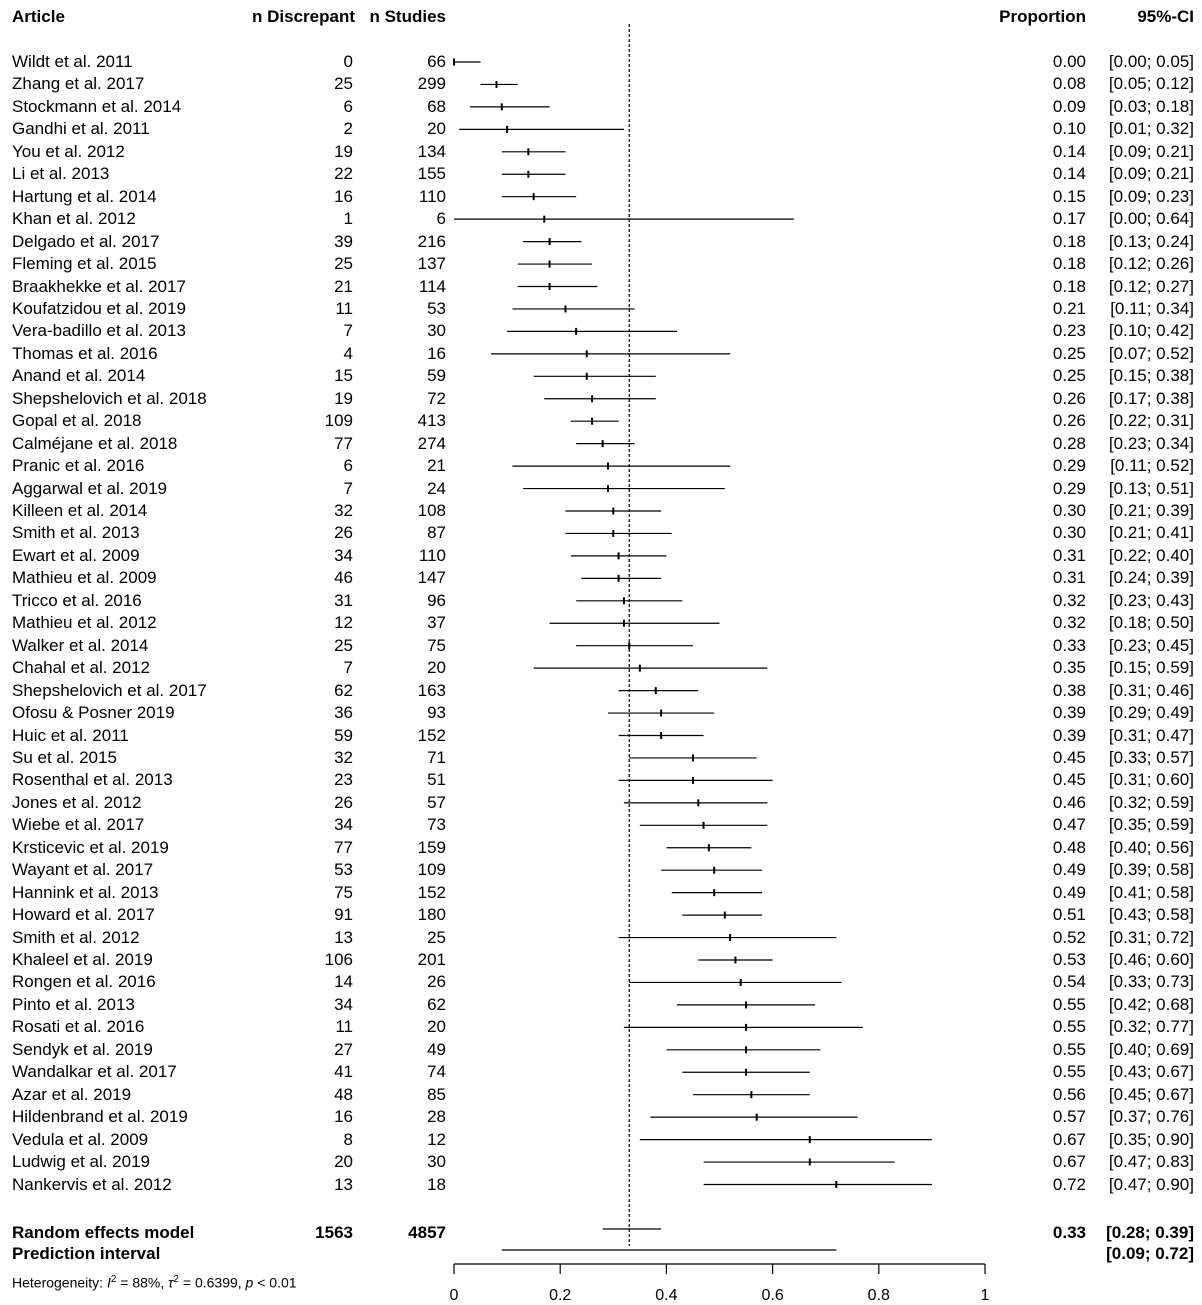 The height and width of the screenshot is (1305, 1202). I want to click on study-n-discrepant: 23, so click(343, 780).